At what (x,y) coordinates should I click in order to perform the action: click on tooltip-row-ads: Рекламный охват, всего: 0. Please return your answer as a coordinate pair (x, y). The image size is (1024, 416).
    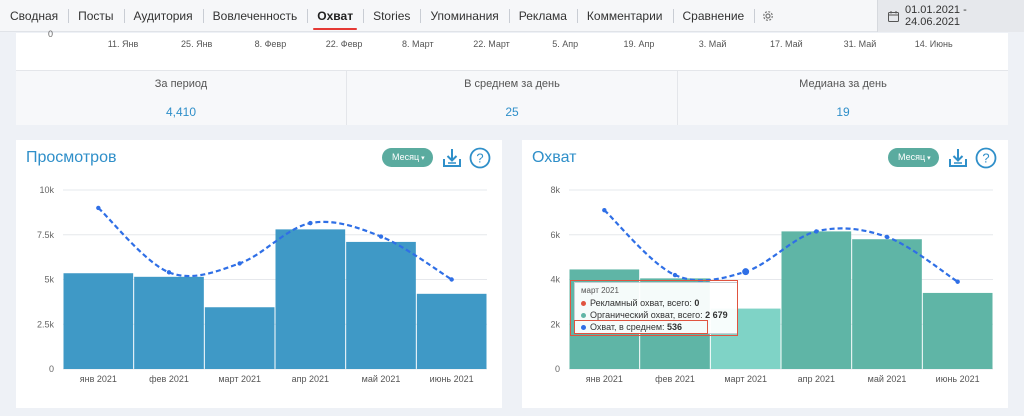
    Looking at the image, I should click on (656, 303).